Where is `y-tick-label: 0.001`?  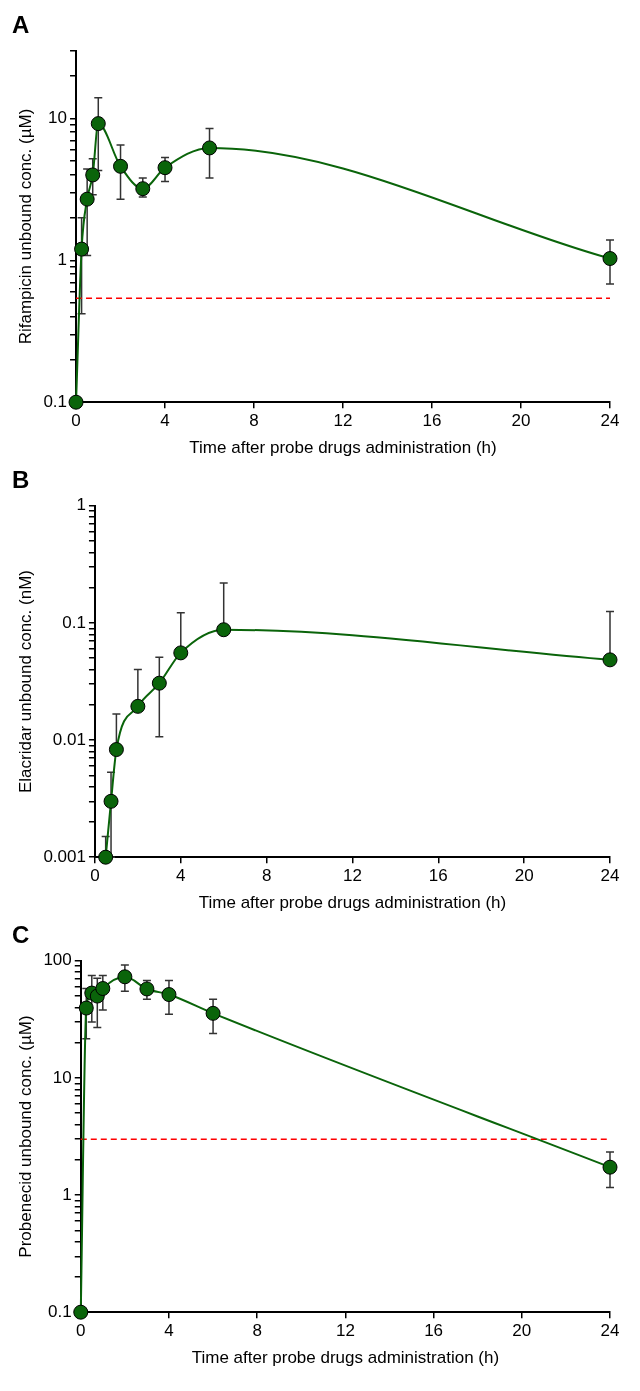
y-tick-label: 0.001 is located at coordinates (64, 856).